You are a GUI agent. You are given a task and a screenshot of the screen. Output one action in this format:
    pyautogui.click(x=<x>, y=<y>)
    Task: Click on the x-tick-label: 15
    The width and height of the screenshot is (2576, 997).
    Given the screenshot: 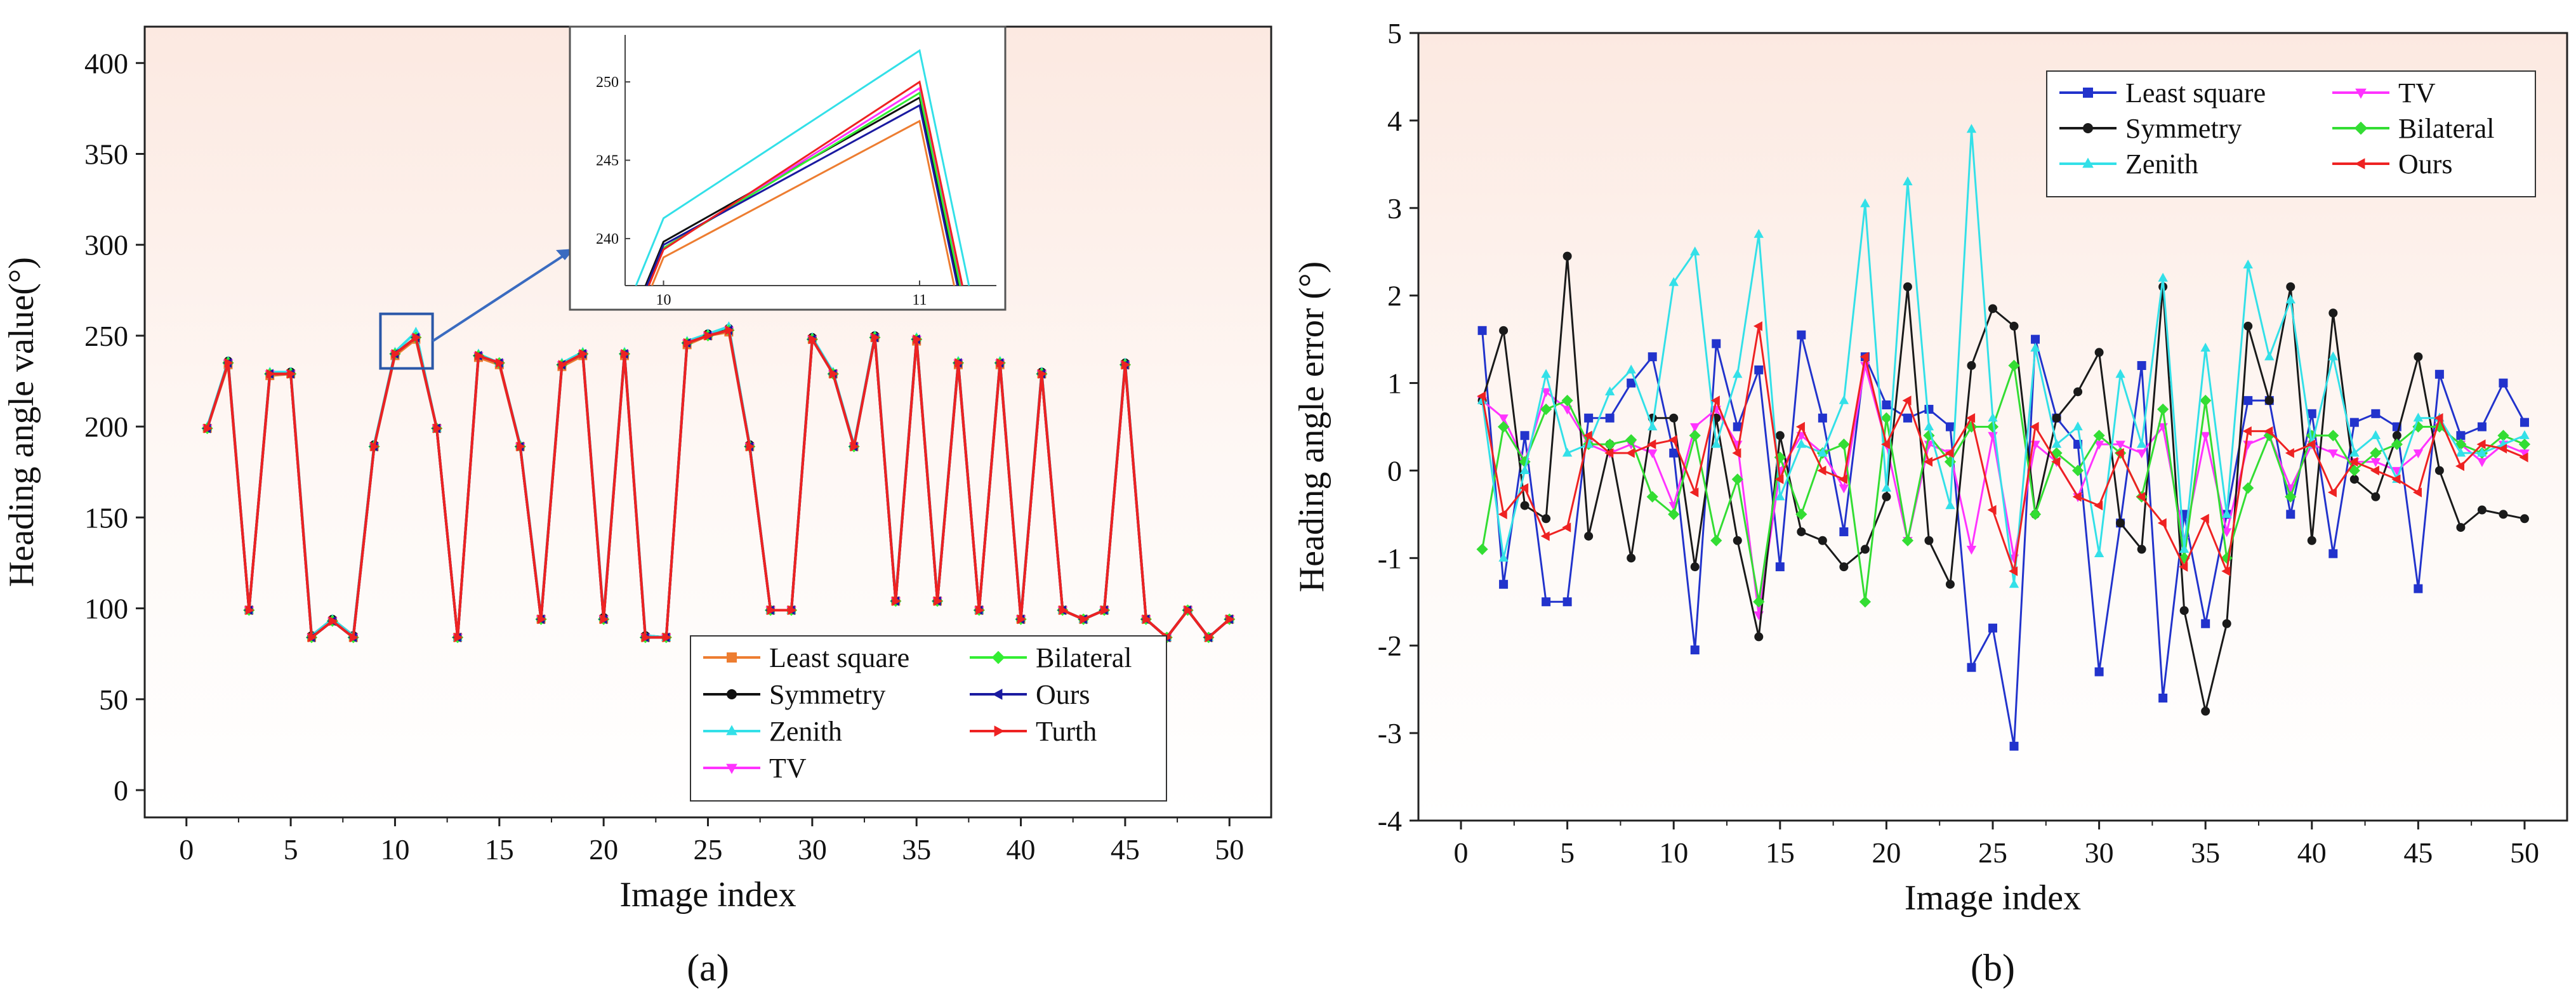 What is the action you would take?
    pyautogui.click(x=500, y=850)
    